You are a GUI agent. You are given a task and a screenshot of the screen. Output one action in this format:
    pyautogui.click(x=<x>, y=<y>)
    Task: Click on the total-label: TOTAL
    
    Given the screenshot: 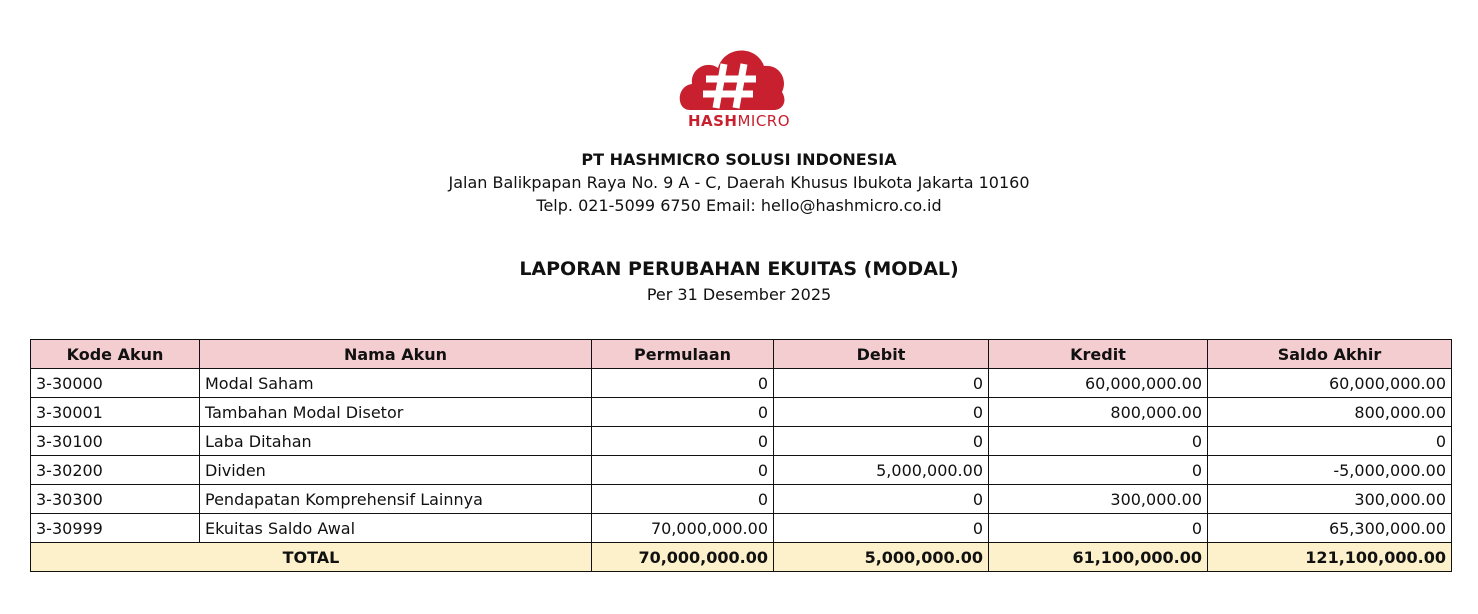 What is the action you would take?
    pyautogui.click(x=311, y=557)
    